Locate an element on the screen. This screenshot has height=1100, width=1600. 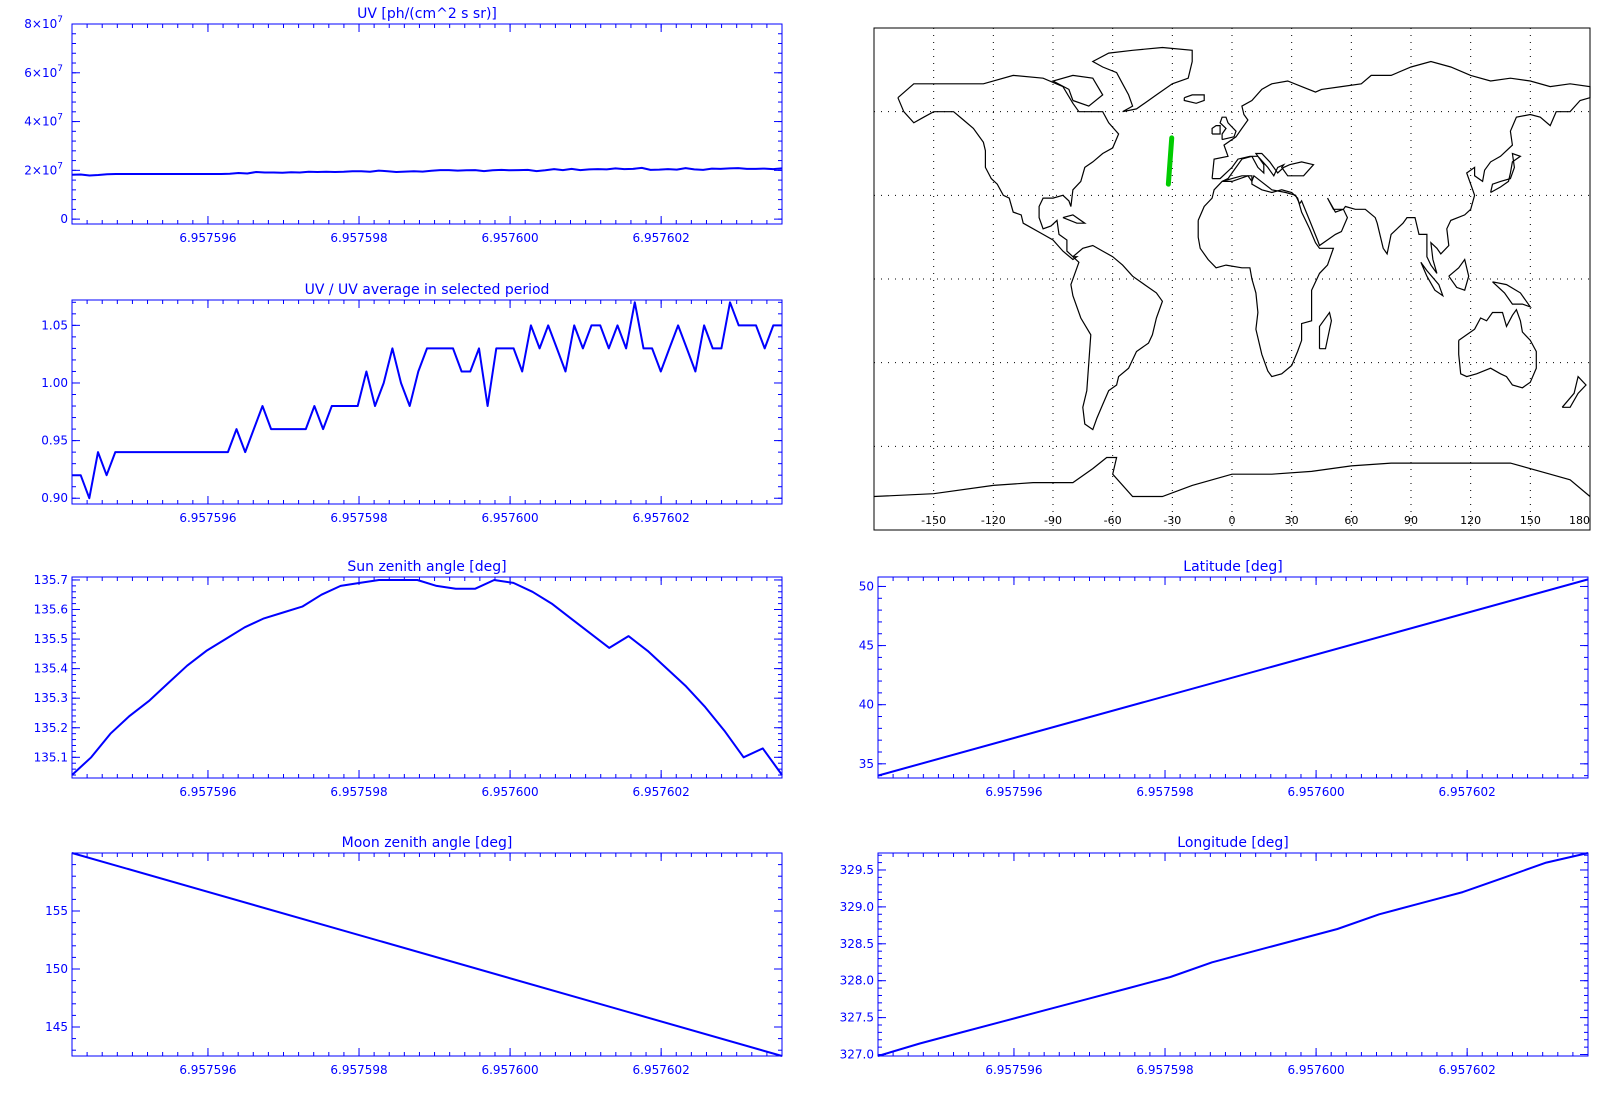
y-tick-label: 135.6 is located at coordinates (51, 610).